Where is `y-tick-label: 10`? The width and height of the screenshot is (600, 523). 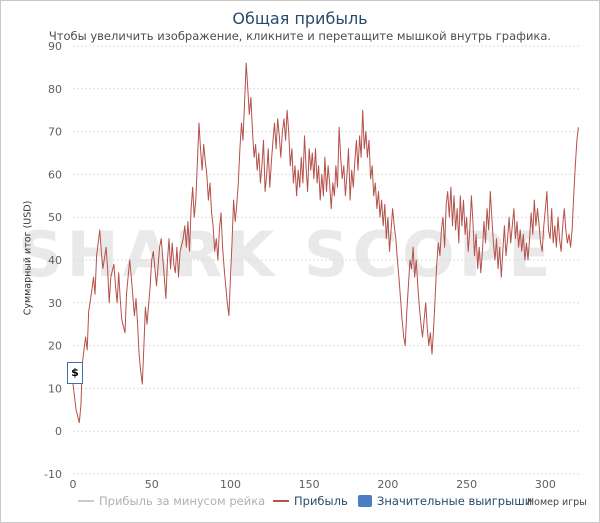 y-tick-label: 10 is located at coordinates (55, 388).